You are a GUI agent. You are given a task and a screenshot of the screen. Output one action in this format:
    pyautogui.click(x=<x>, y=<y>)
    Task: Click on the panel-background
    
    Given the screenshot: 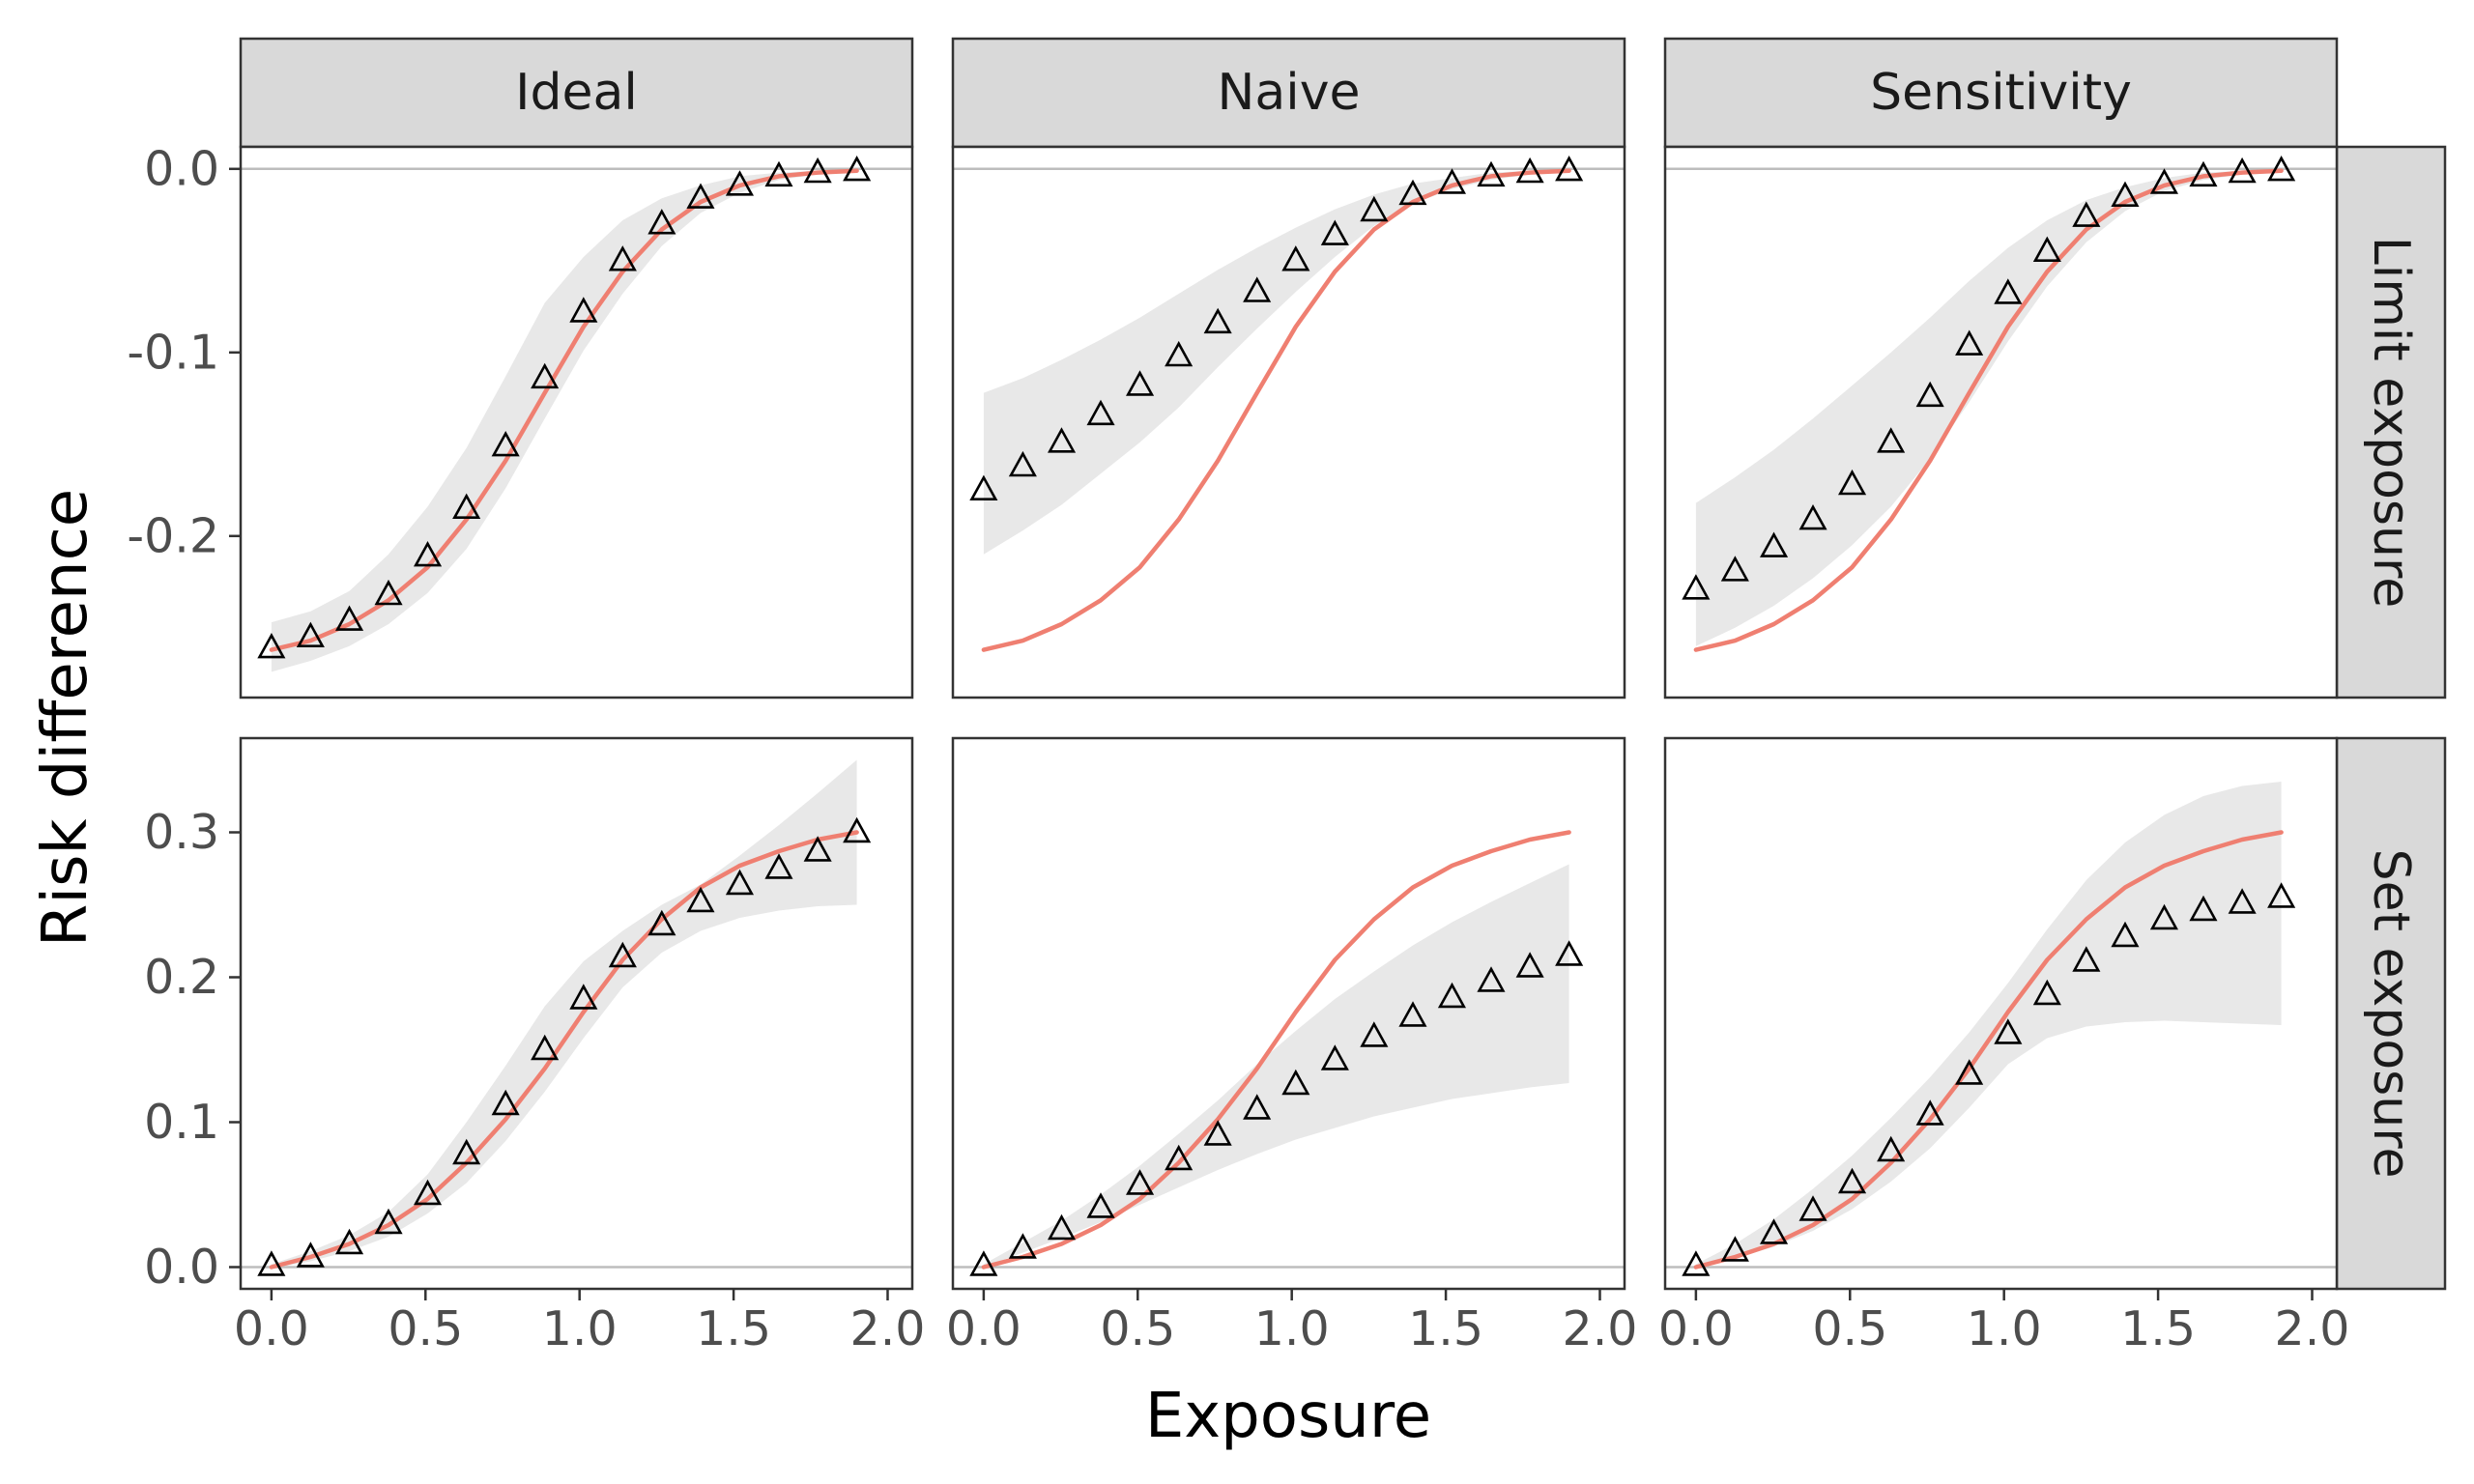 What is the action you would take?
    pyautogui.click(x=2001, y=422)
    